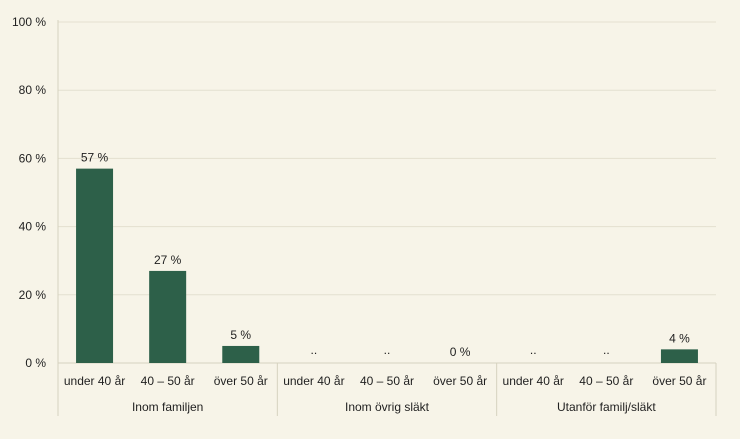  Describe the element at coordinates (168, 260) in the screenshot. I see `data-label: 27 %` at that location.